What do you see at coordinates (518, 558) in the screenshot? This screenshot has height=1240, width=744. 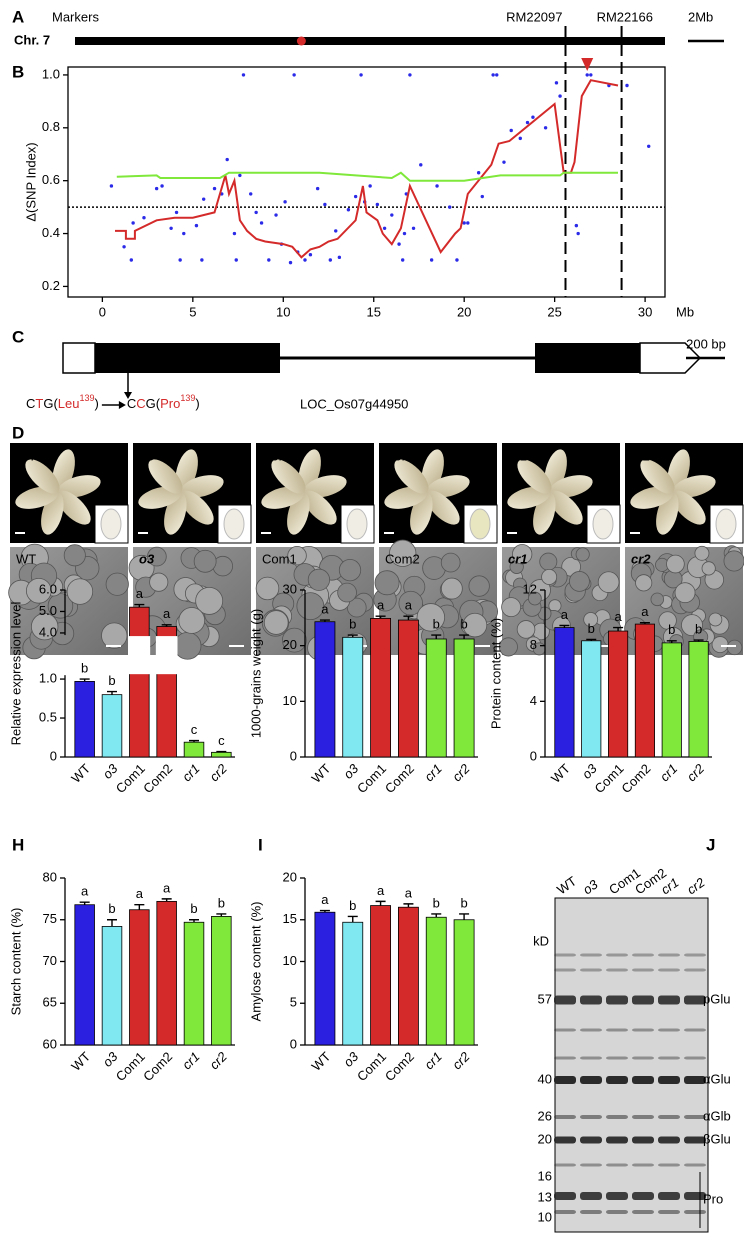 I see `sem-label: cr1` at bounding box center [518, 558].